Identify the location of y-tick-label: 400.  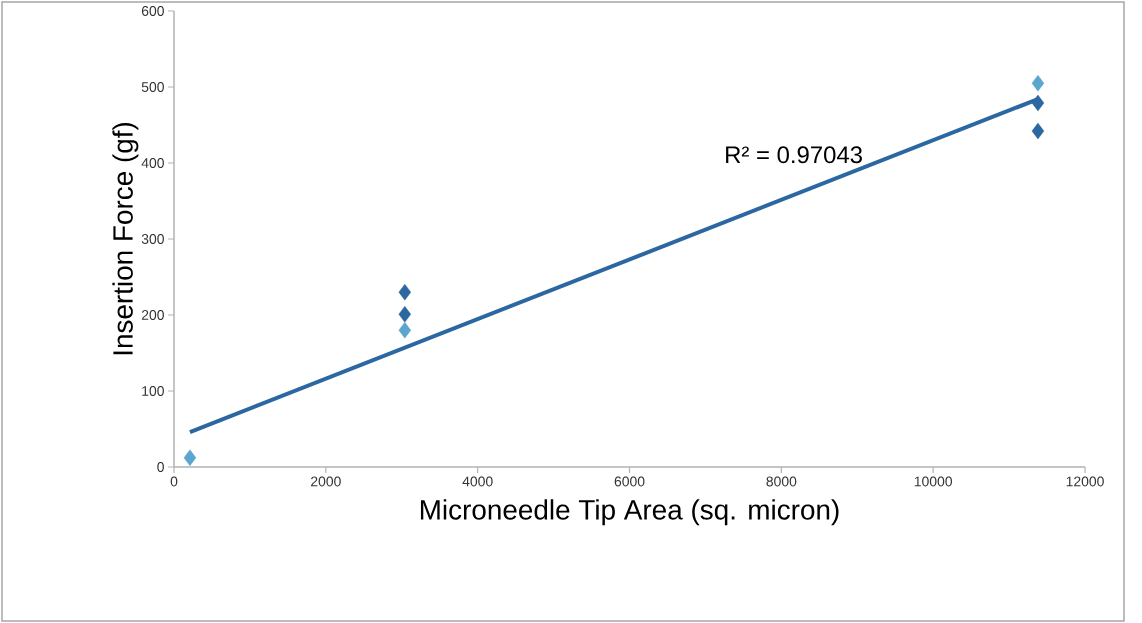
(152, 163).